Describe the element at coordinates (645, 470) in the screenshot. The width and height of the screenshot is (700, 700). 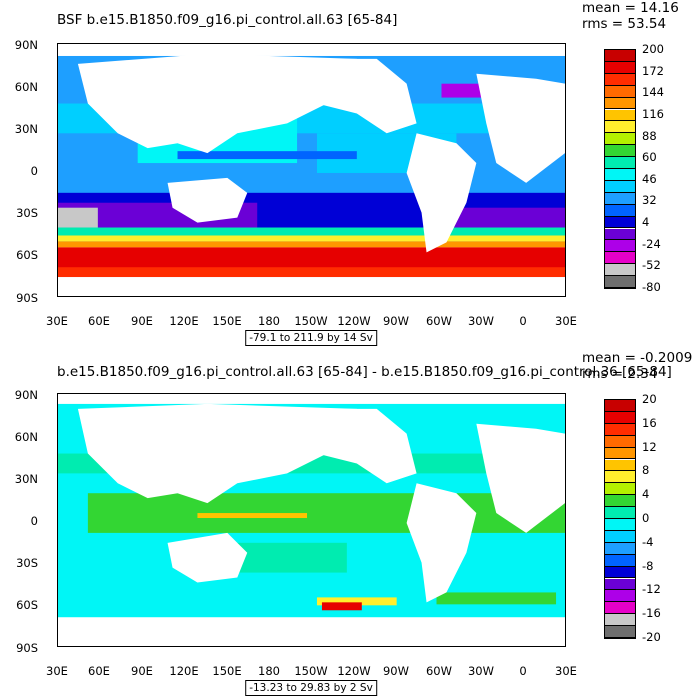
I see `colorbar-label: 8` at that location.